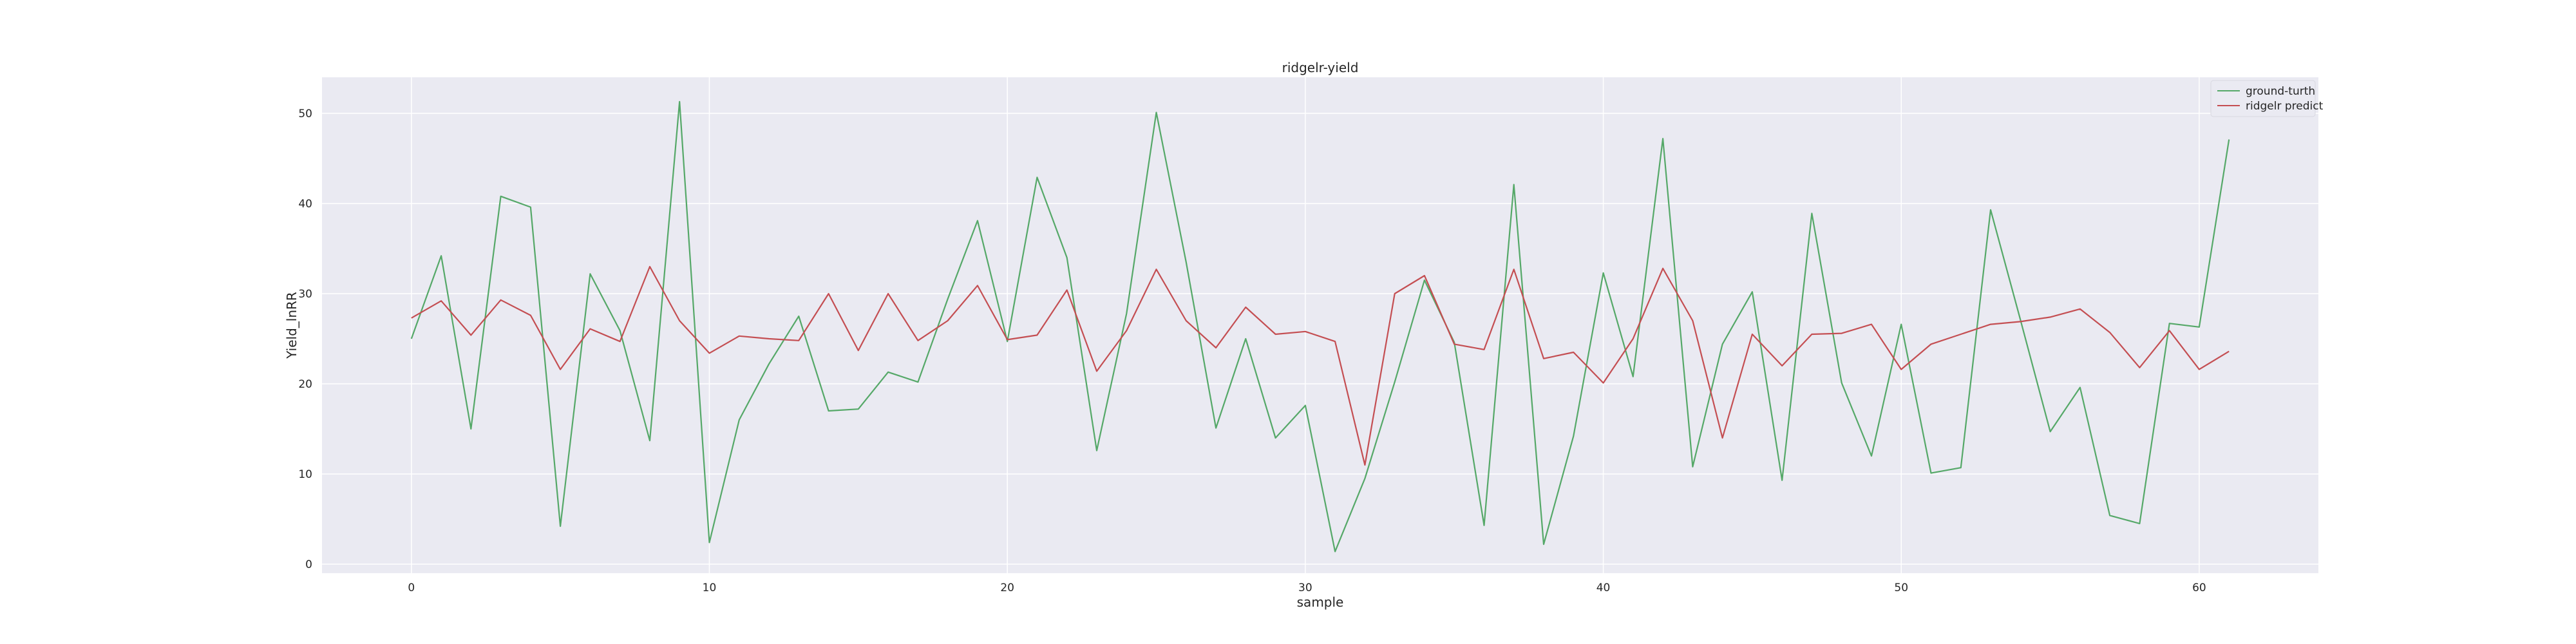  What do you see at coordinates (305, 294) in the screenshot?
I see `y-tick-label: 30` at bounding box center [305, 294].